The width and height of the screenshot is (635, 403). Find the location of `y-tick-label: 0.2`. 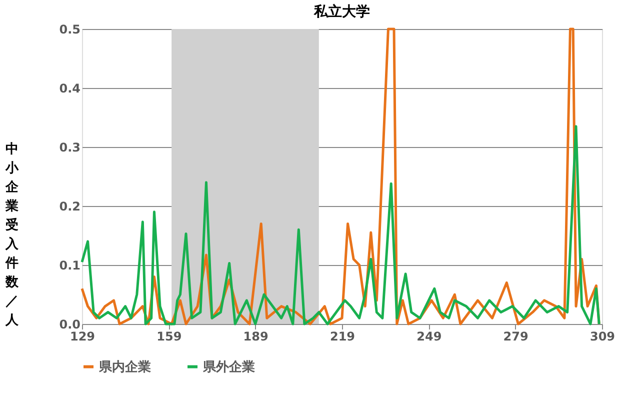

y-tick-label: 0.2 is located at coordinates (69, 207).